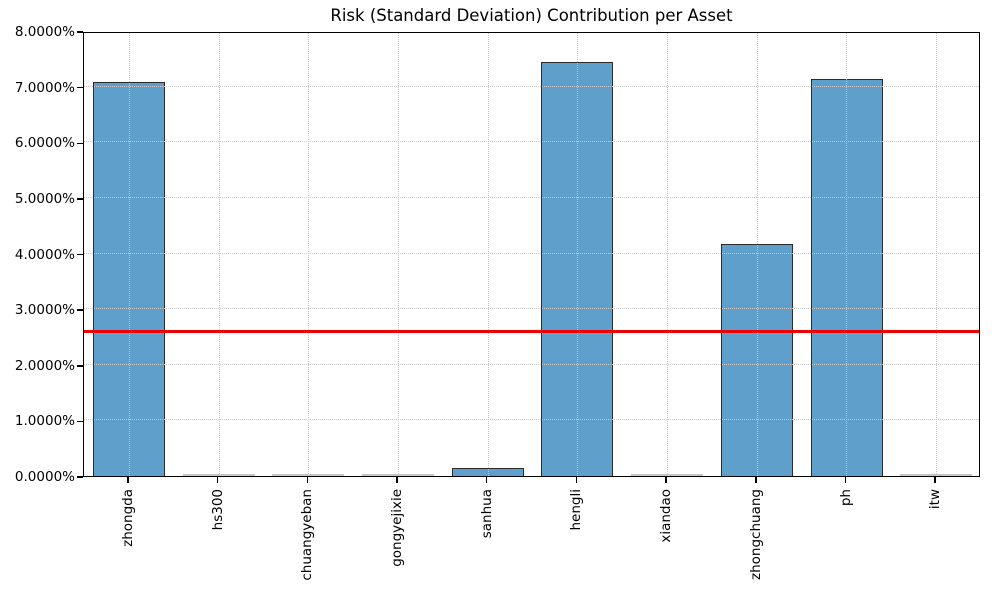 This screenshot has height=595, width=1000. What do you see at coordinates (396, 528) in the screenshot?
I see `x-tick-label: gongyejixie` at bounding box center [396, 528].